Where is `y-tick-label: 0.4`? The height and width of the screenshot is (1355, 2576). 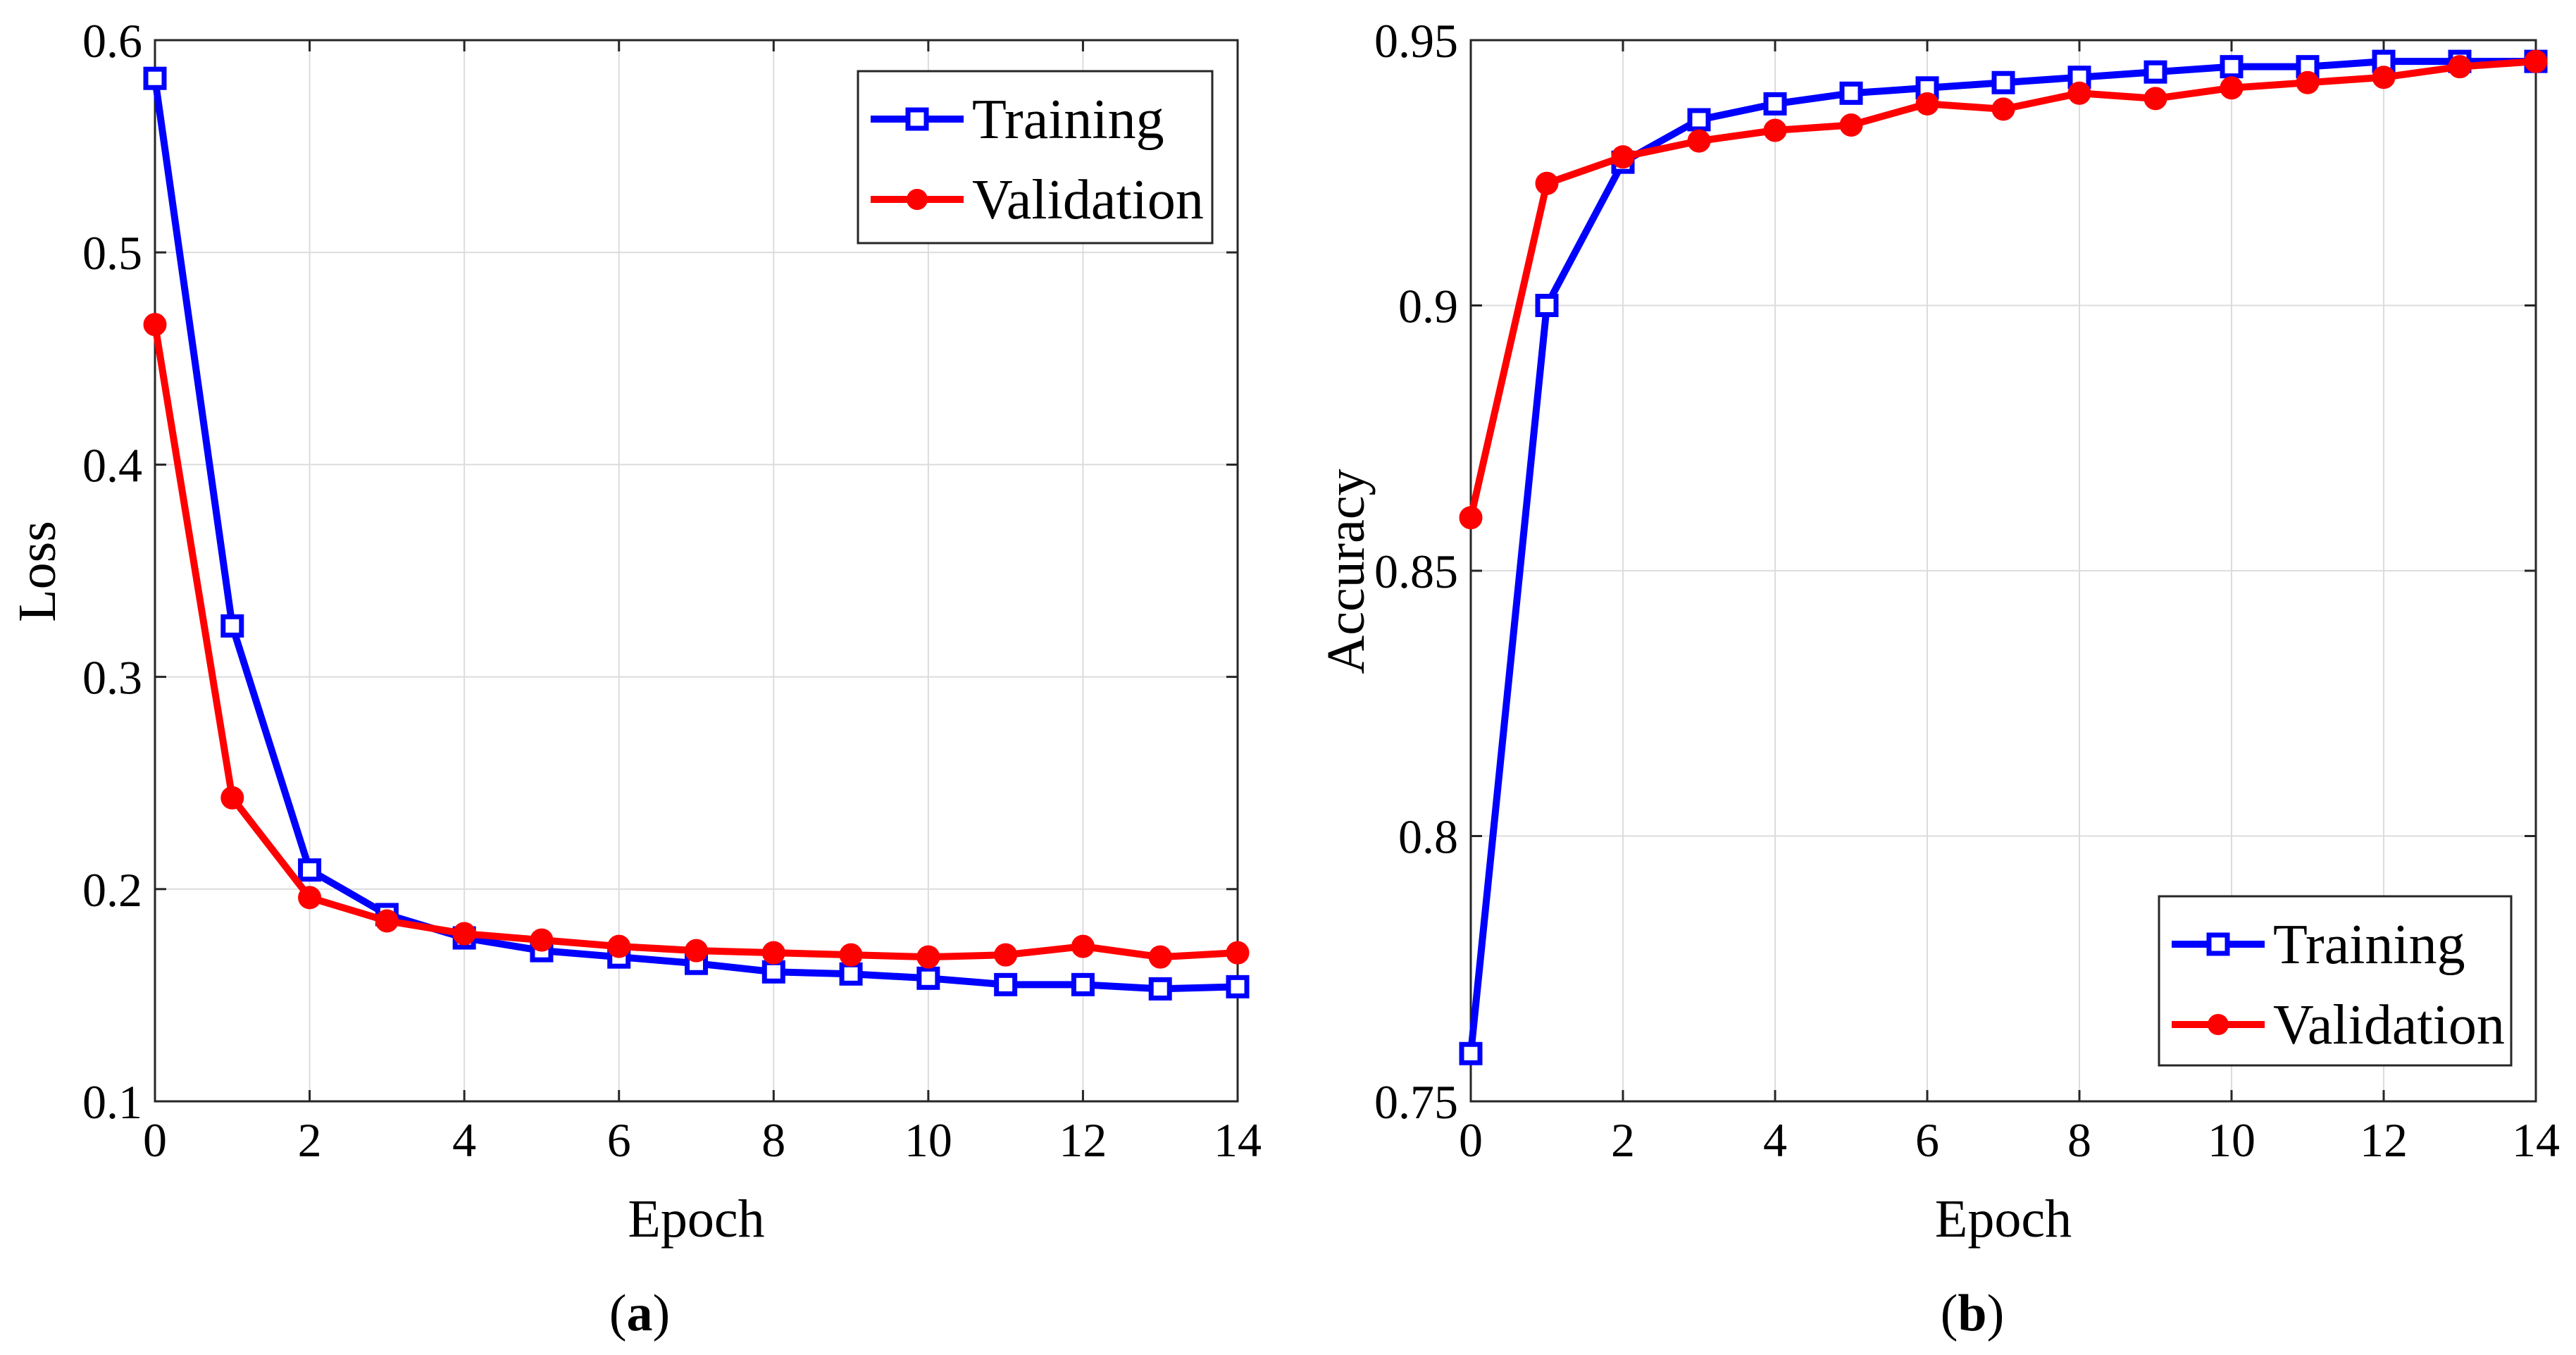
y-tick-label: 0.4 is located at coordinates (112, 465).